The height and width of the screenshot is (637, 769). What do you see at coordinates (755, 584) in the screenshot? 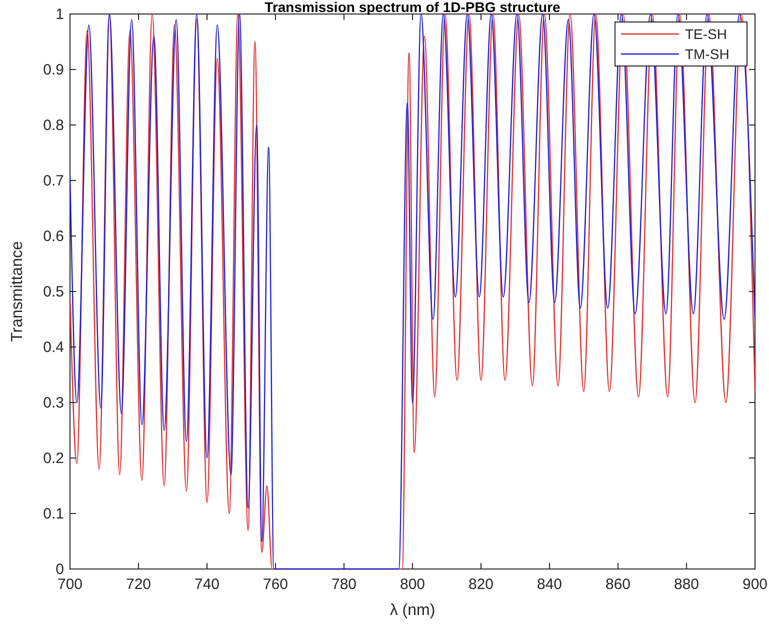
I see `x-tick-label: 900` at bounding box center [755, 584].